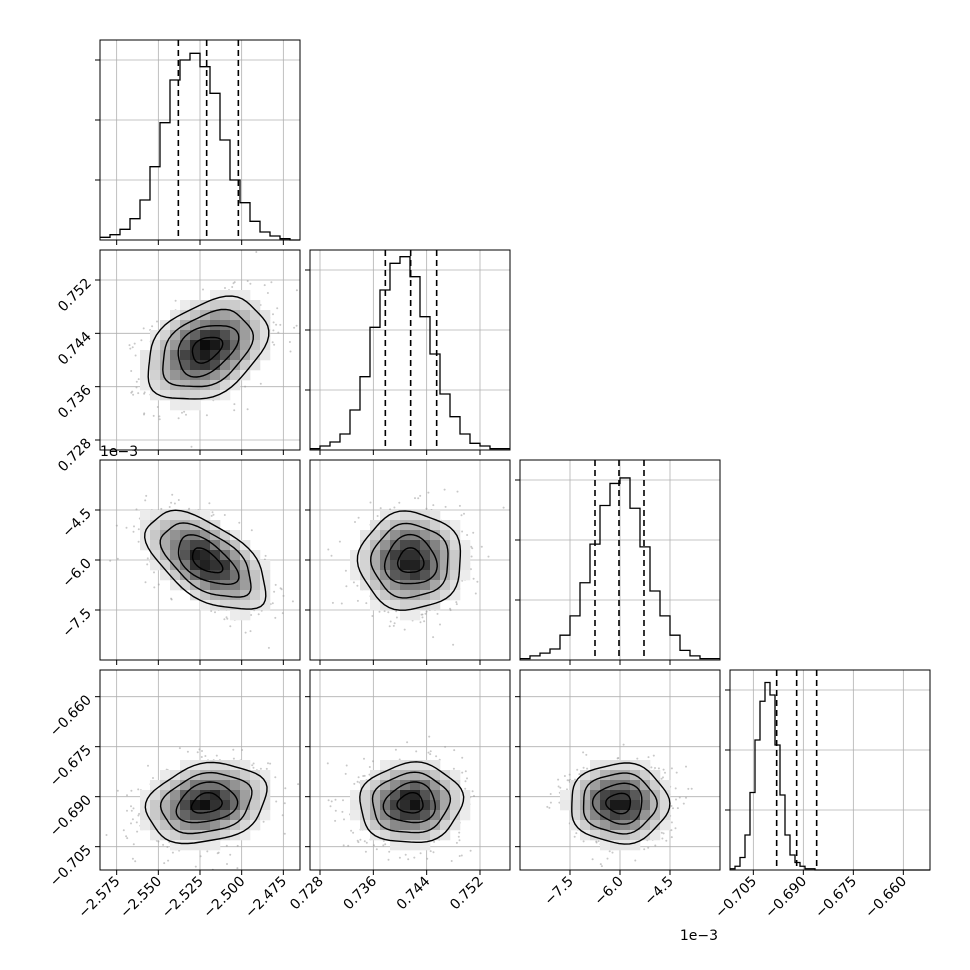 This screenshot has height=970, width=970. Describe the element at coordinates (75, 456) in the screenshot. I see `y-tick-label: 0.728` at that location.